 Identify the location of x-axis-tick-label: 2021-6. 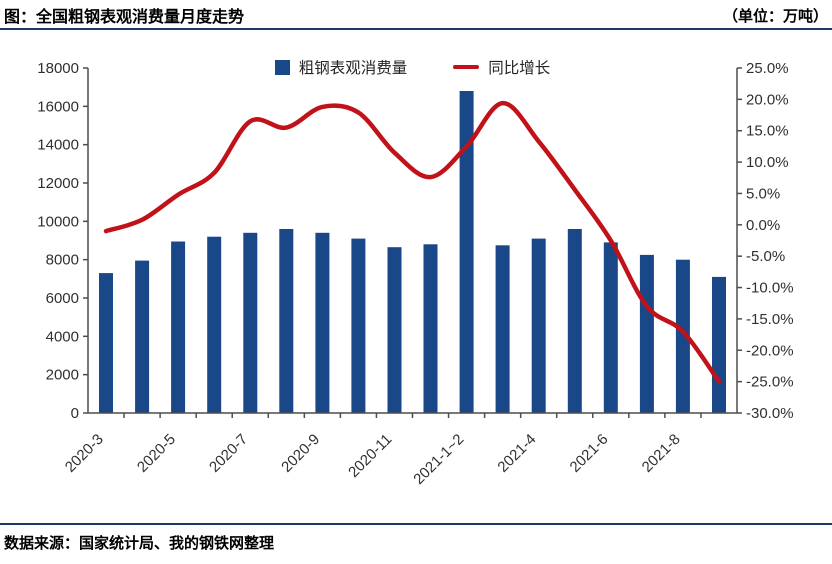
(589, 453).